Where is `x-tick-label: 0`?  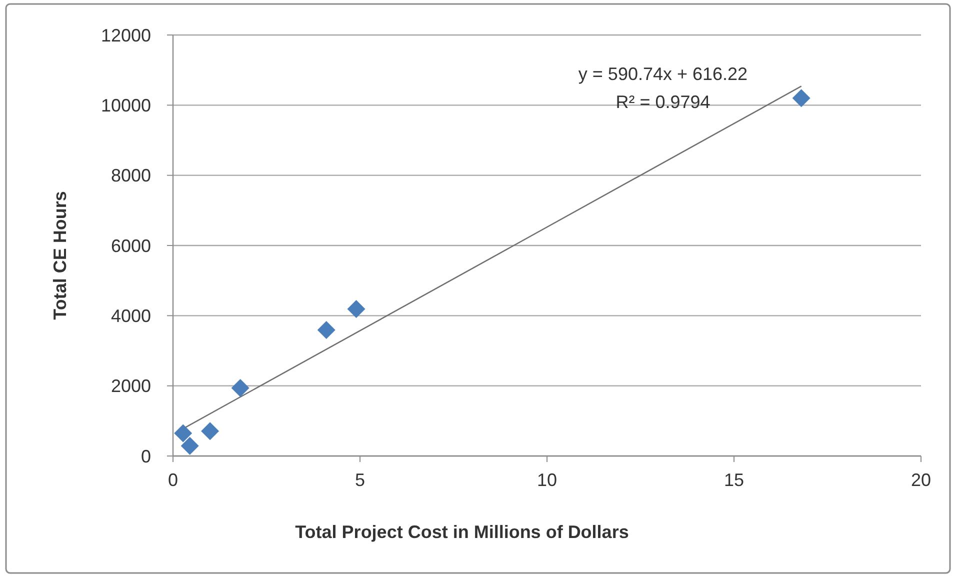
x-tick-label: 0 is located at coordinates (173, 480).